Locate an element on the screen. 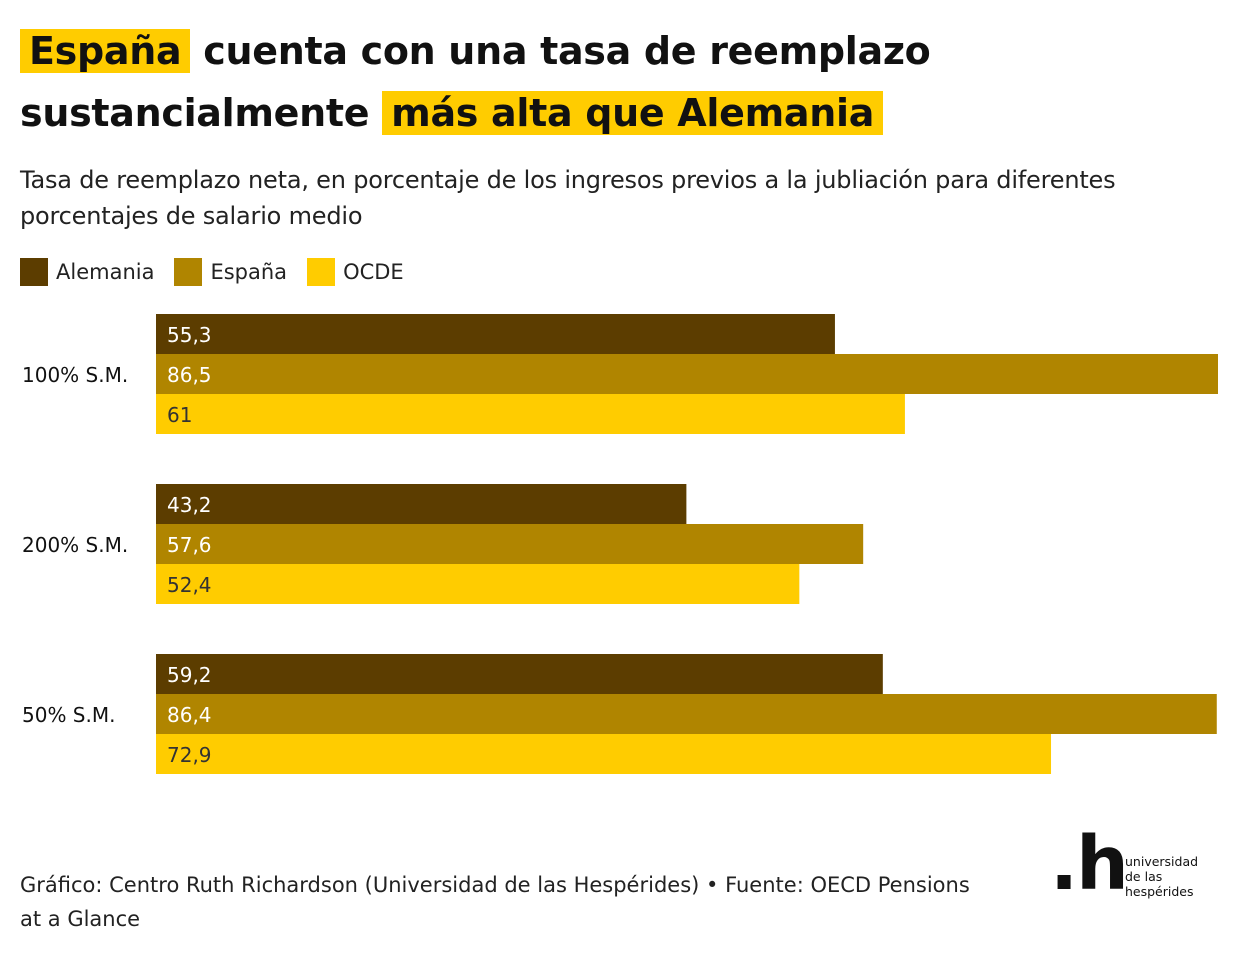  legend-item-espana: España is located at coordinates (230, 272).